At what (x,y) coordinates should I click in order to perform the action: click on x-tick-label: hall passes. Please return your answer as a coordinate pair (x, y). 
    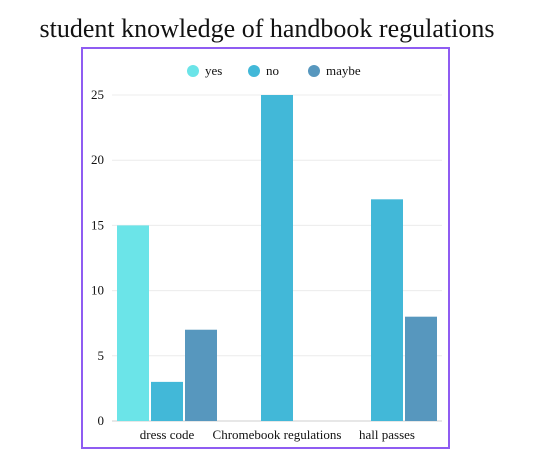
    Looking at the image, I should click on (387, 434).